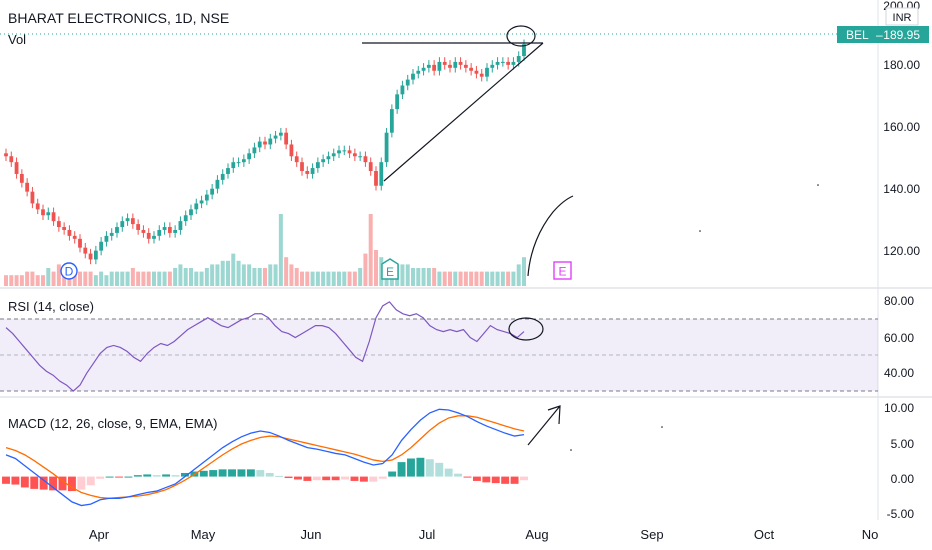  Describe the element at coordinates (550, 236) in the screenshot. I see `upward-arrow-drawing` at that location.